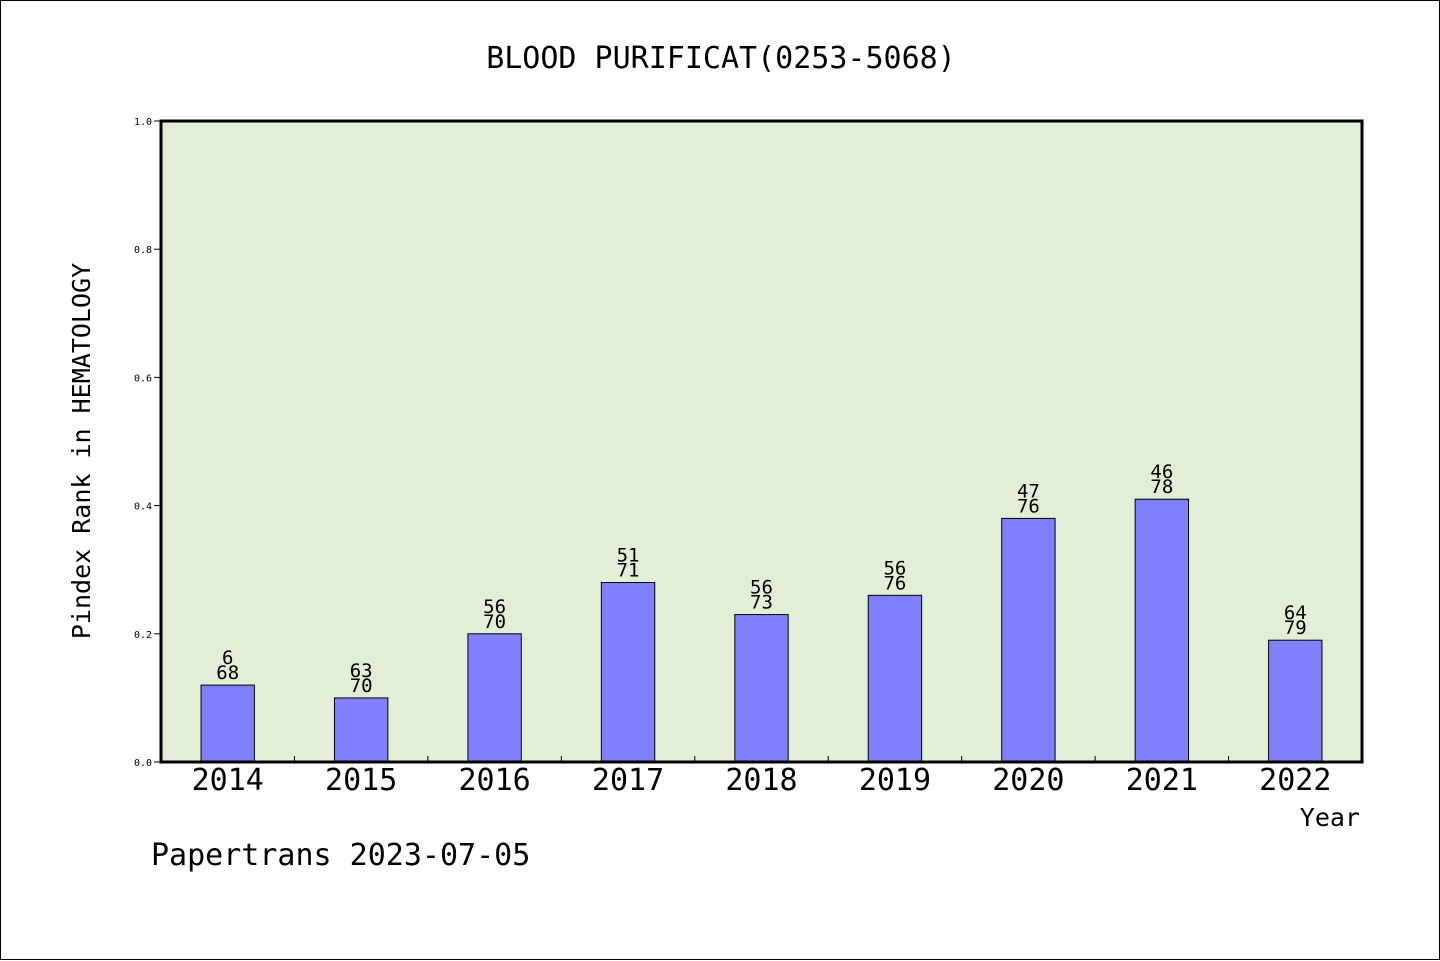 The image size is (1440, 961). Describe the element at coordinates (143, 763) in the screenshot. I see `y-tick-label: 0.0` at that location.